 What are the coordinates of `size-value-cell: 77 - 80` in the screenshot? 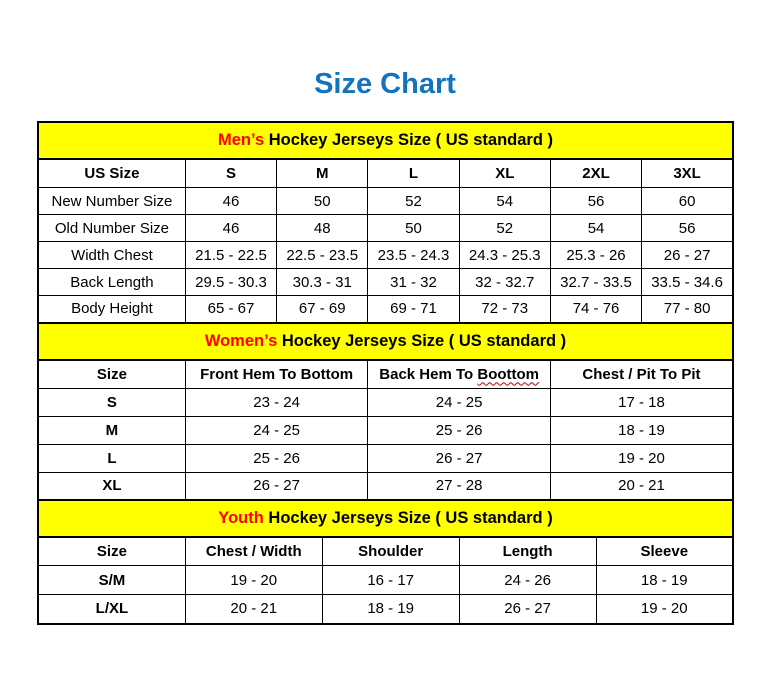 It's located at (687, 309).